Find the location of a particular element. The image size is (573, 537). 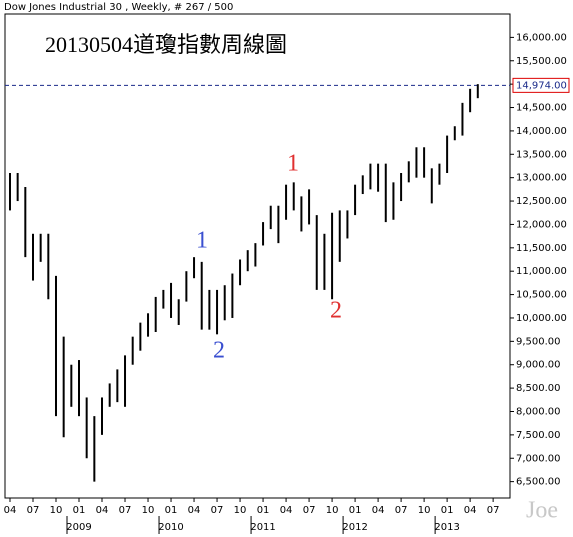

year-label: 2013 is located at coordinates (446, 527).